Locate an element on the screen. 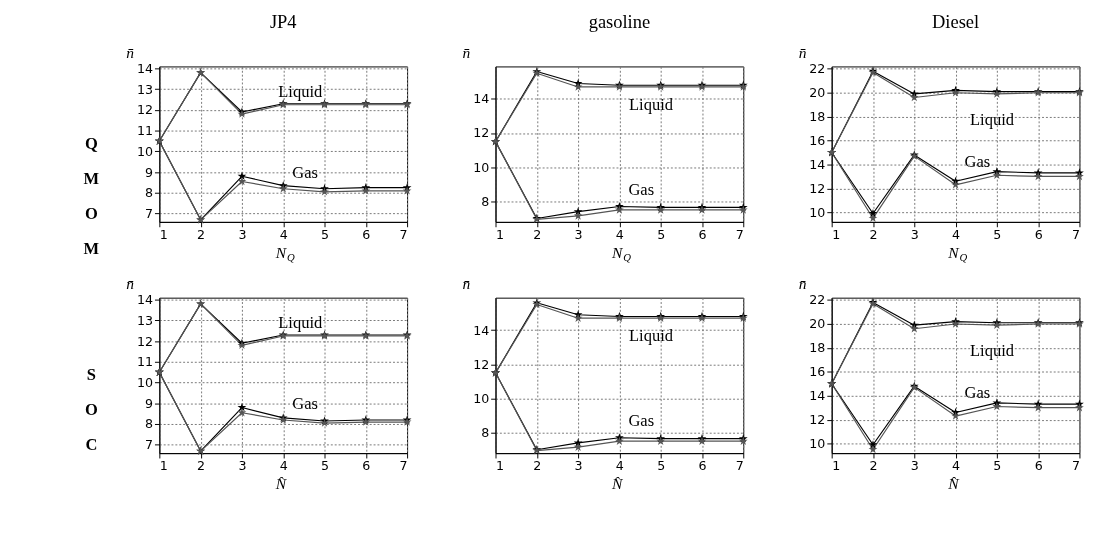  text: SOC is located at coordinates (91, 410).